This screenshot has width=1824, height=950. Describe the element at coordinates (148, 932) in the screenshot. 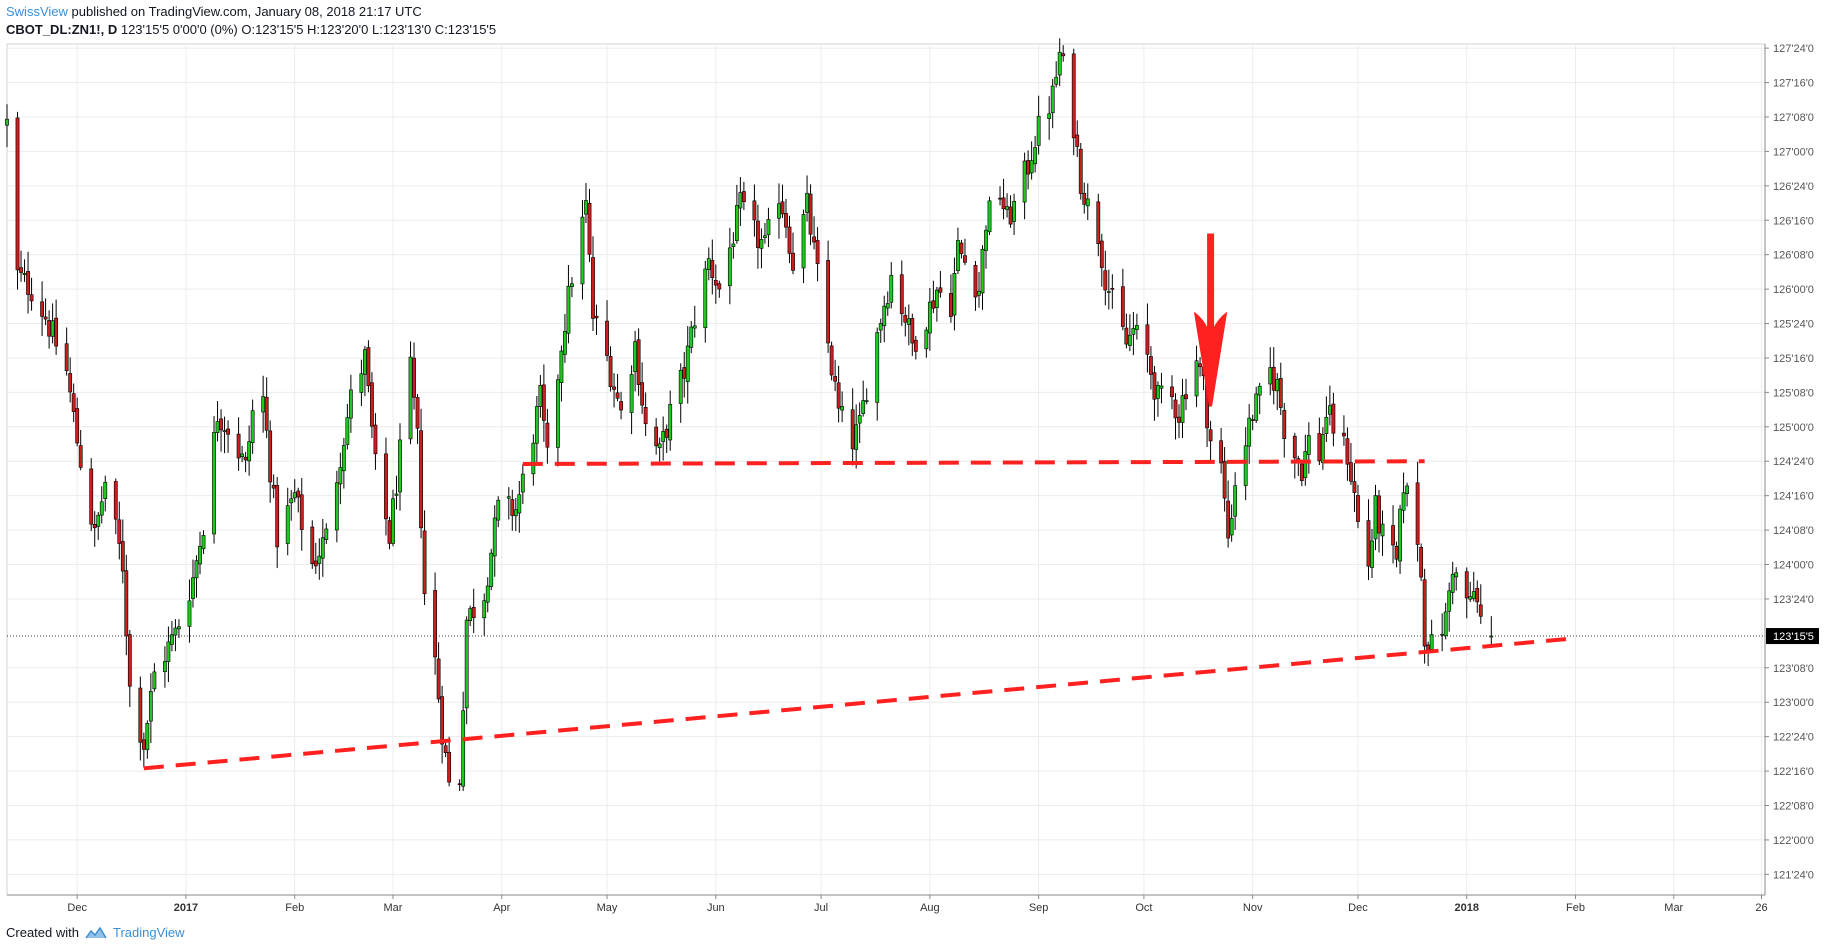

I see `tradingview-link: TradingView` at that location.